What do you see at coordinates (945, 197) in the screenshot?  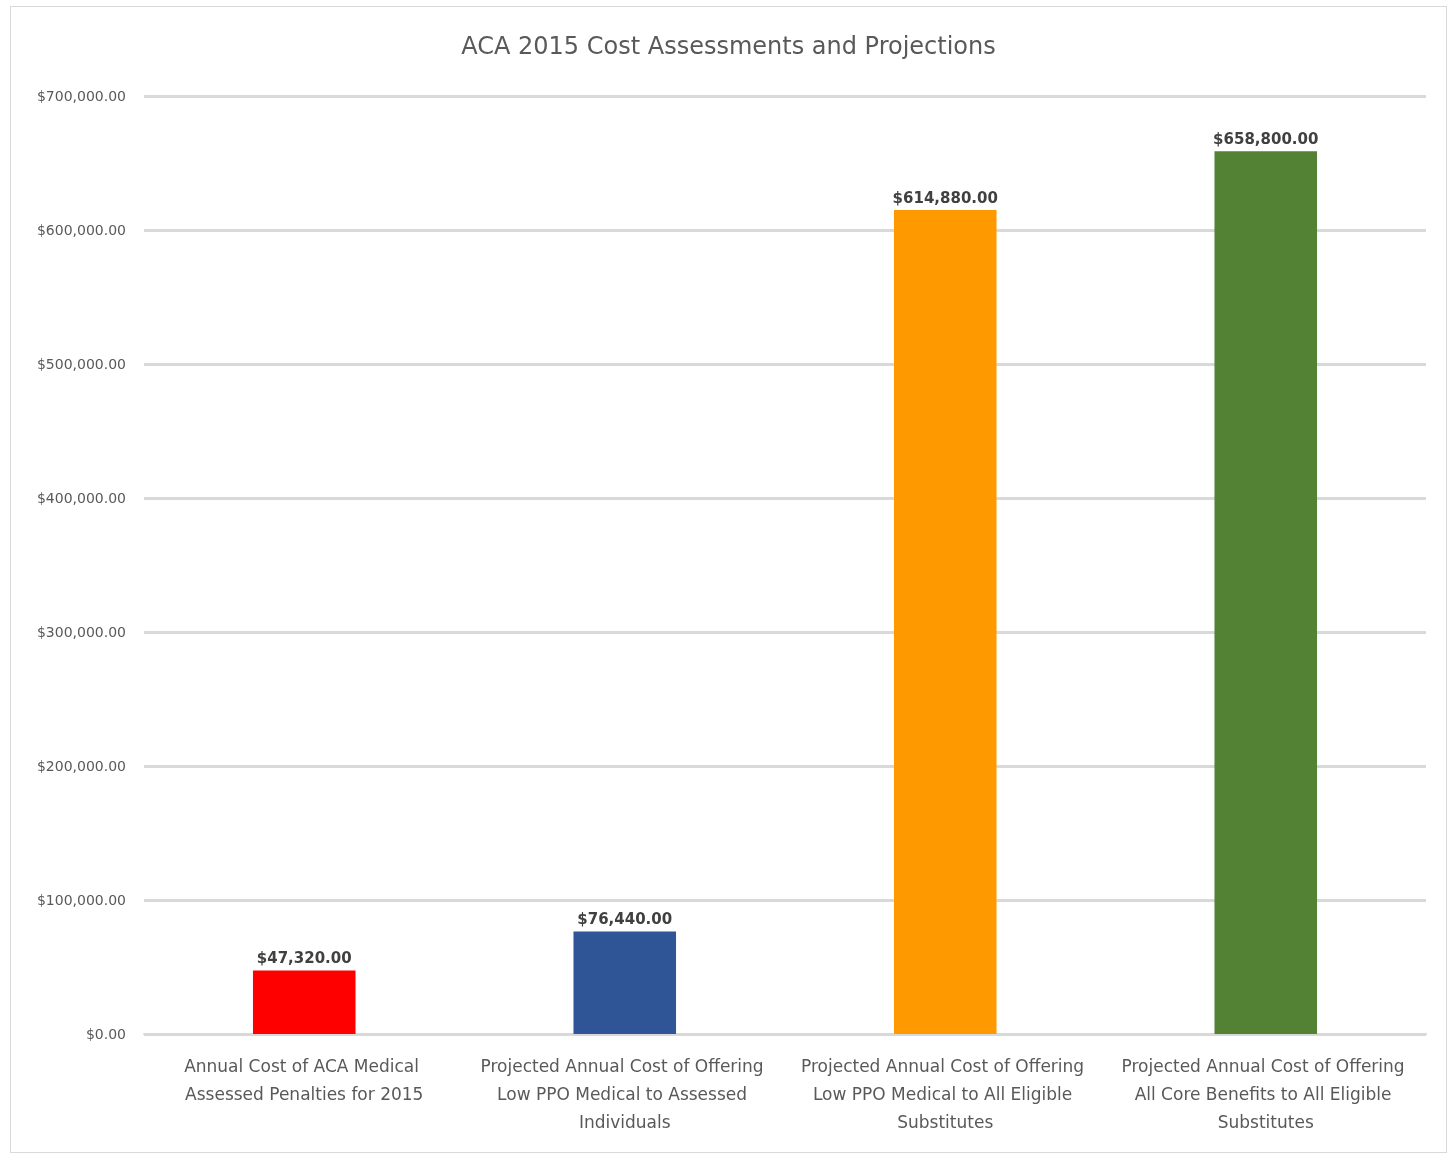 I see `data-label: $614,880.00` at bounding box center [945, 197].